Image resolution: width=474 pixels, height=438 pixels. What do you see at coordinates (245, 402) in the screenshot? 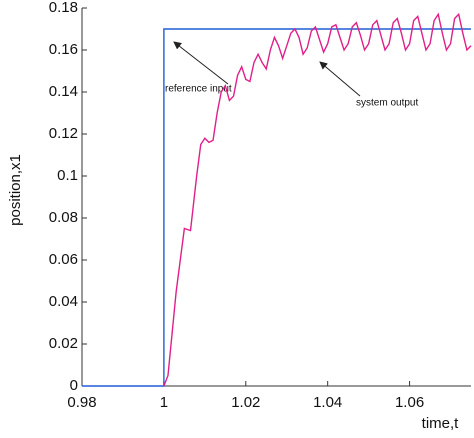
I see `x-tick-label: 1.02` at bounding box center [245, 402].